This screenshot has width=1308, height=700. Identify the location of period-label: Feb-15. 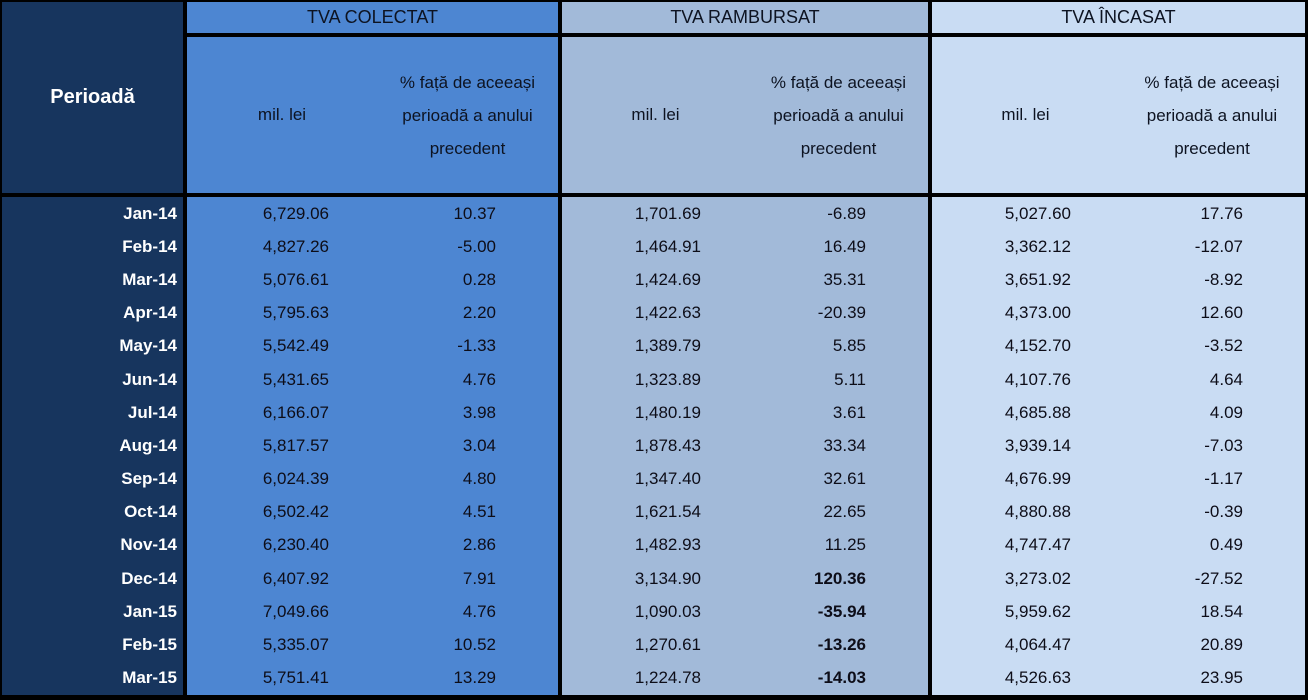
(94, 645).